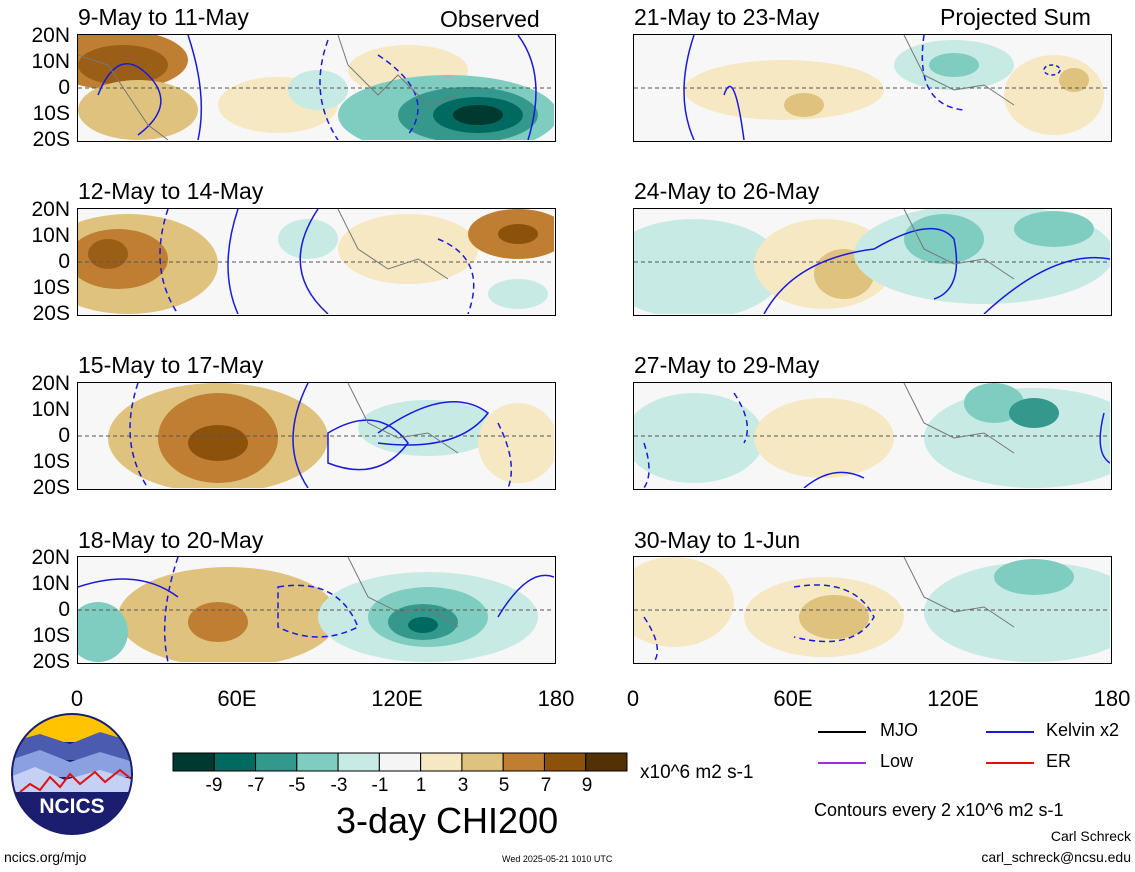  I want to click on legend-swatch-mjo, so click(842, 732).